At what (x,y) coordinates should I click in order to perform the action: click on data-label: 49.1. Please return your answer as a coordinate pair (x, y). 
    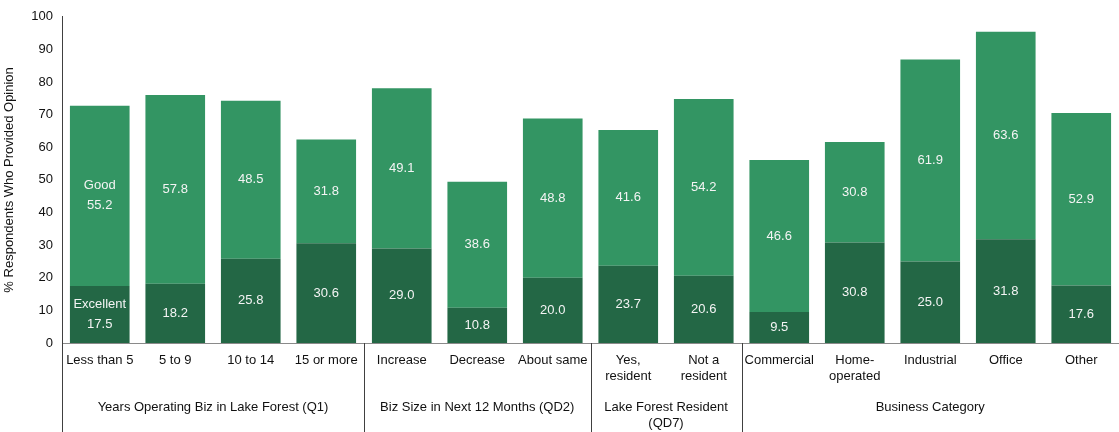
    Looking at the image, I should click on (402, 167).